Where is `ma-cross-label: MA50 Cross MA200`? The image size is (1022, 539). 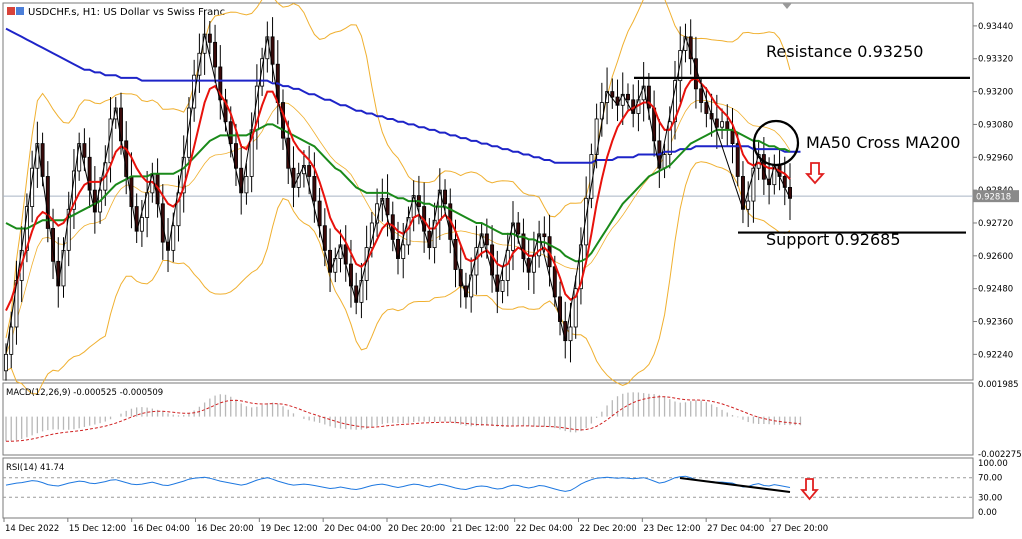
ma-cross-label: MA50 Cross MA200 is located at coordinates (883, 142).